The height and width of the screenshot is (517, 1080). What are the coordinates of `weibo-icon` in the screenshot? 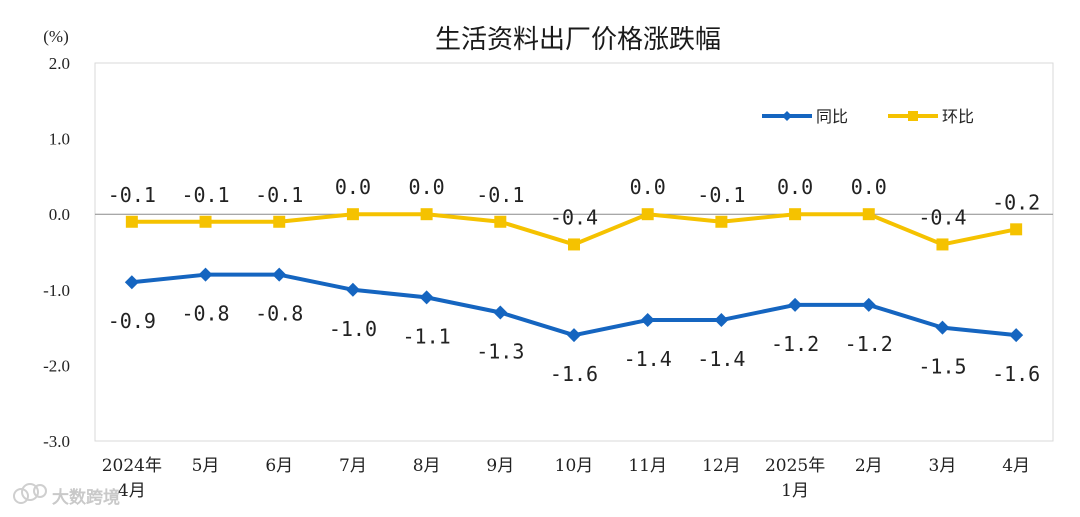 It's located at (30, 493).